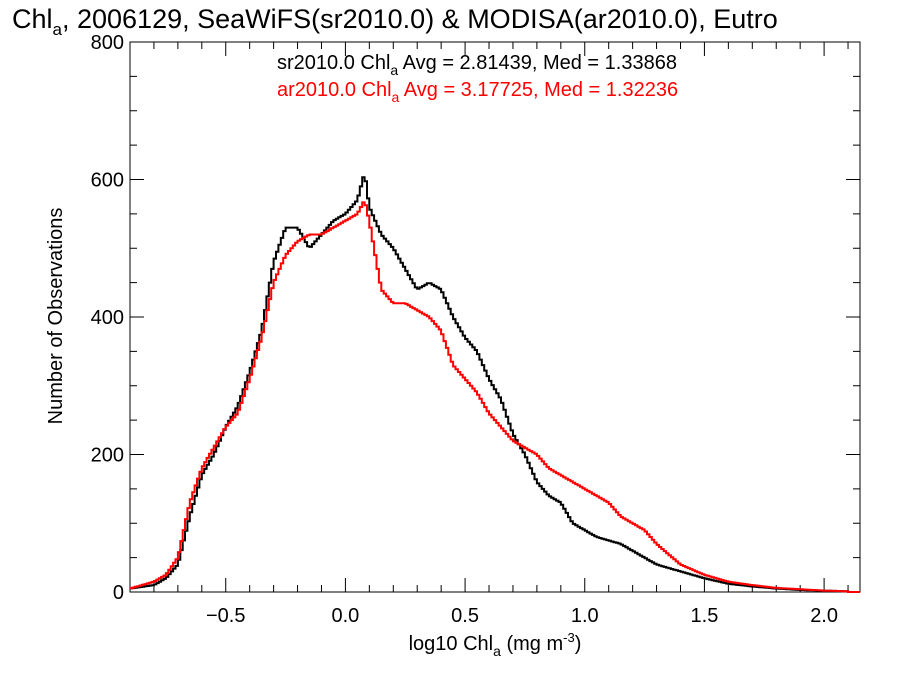 This screenshot has height=675, width=900. I want to click on xlabel-subscript: a, so click(497, 651).